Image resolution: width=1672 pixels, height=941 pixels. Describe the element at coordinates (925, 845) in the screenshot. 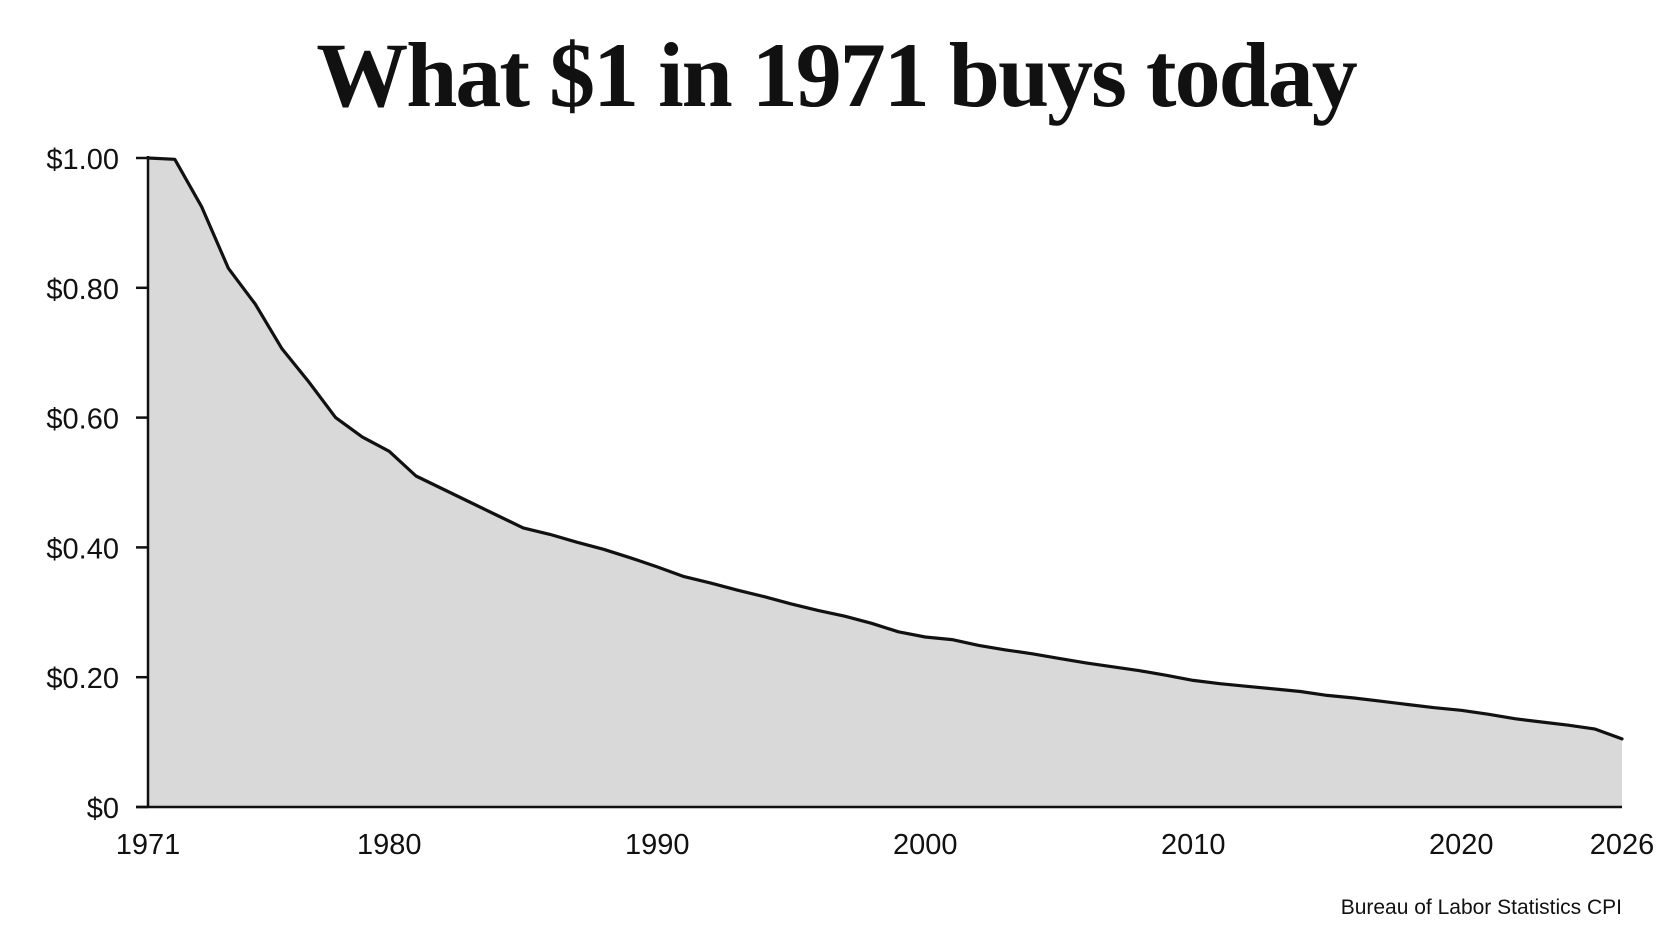

I see `x-tick-label: 2000` at that location.